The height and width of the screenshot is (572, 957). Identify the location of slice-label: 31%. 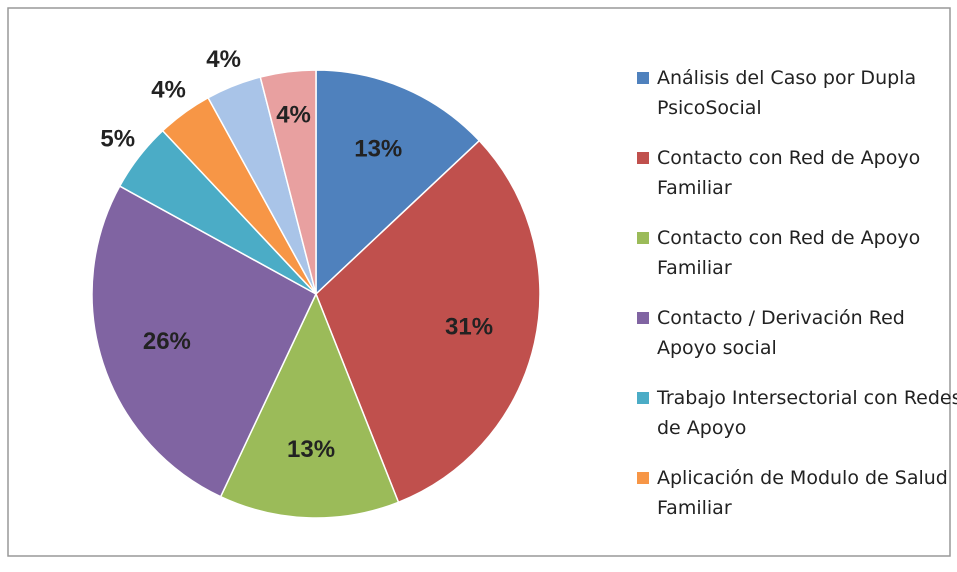
(469, 327).